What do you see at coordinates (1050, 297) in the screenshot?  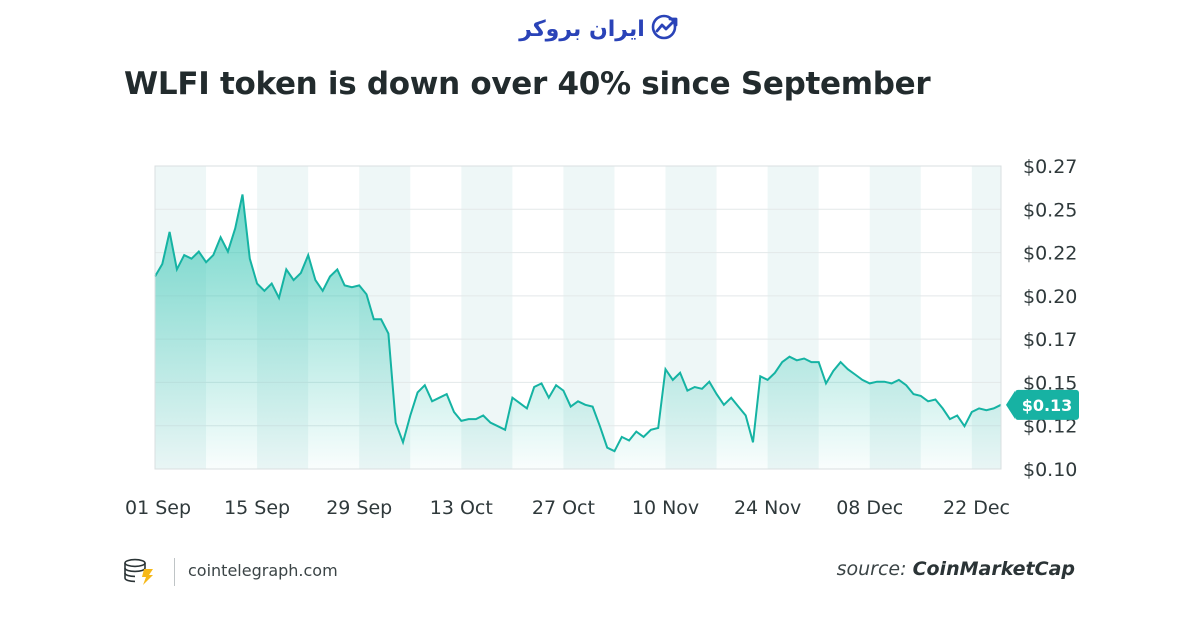 I see `y-tick-label: $0.20` at bounding box center [1050, 297].